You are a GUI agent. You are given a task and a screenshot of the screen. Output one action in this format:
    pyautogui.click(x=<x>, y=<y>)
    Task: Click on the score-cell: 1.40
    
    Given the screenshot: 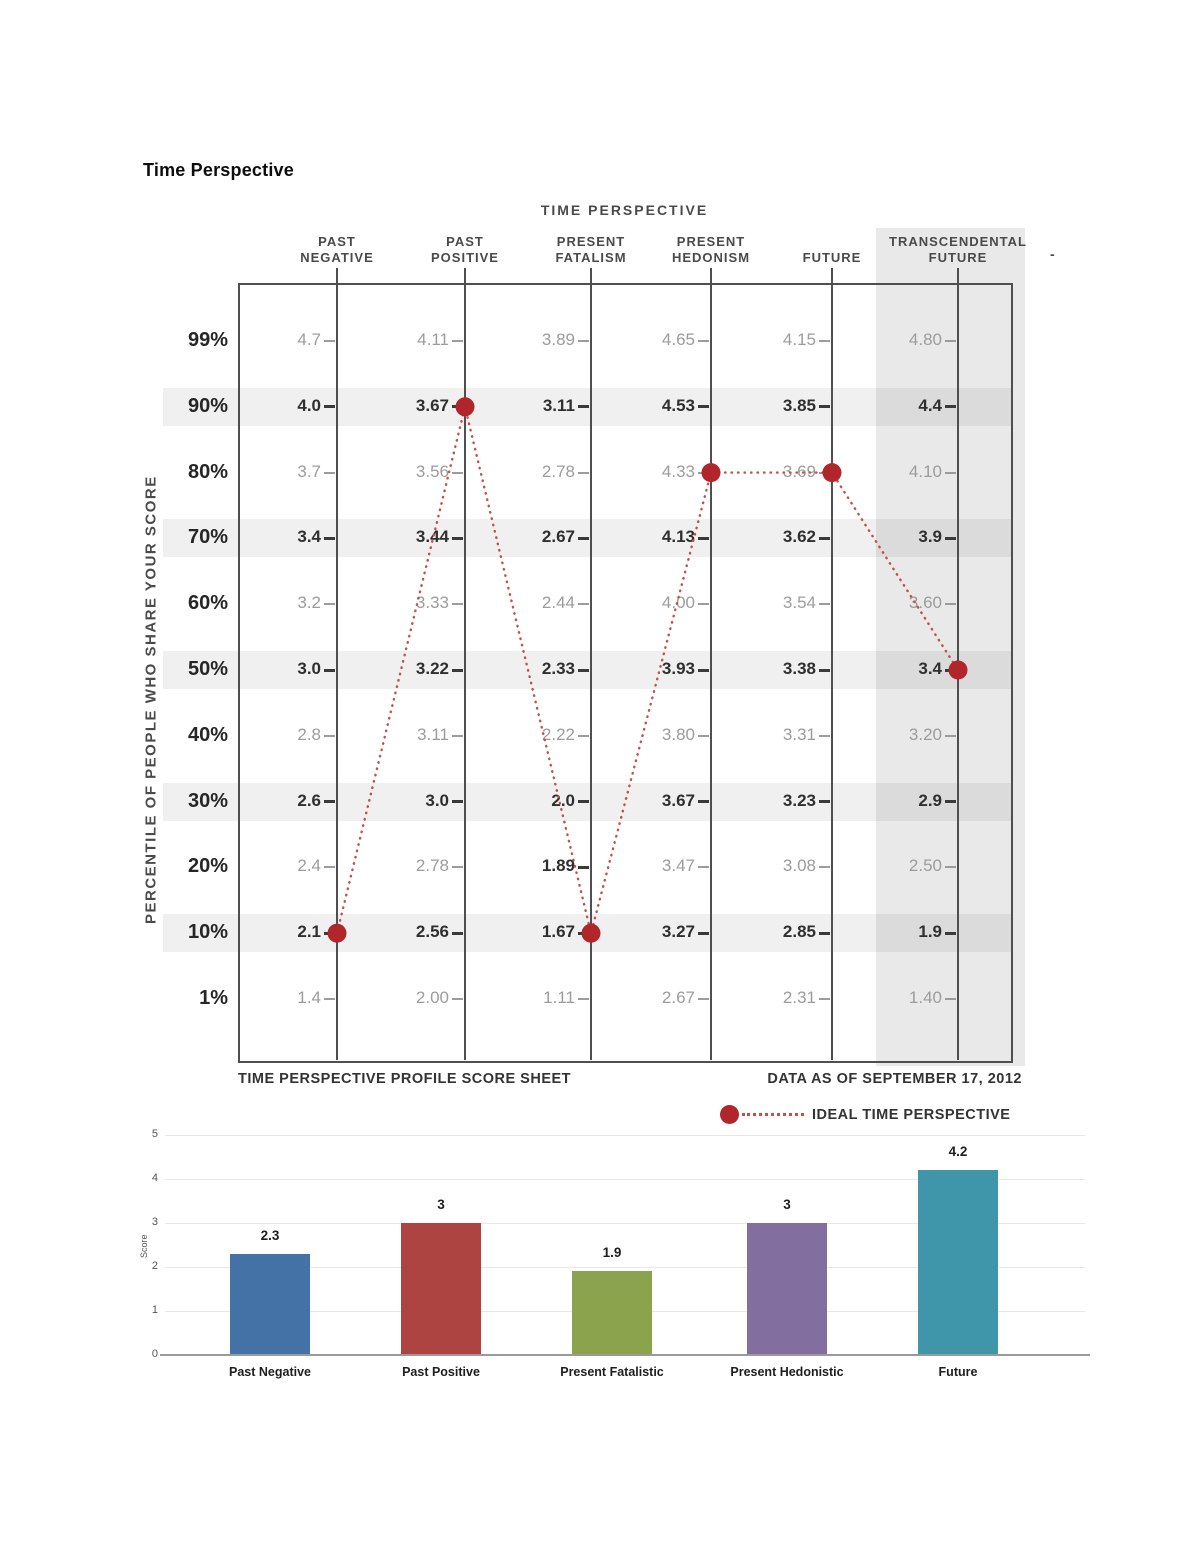 What is the action you would take?
    pyautogui.click(x=925, y=997)
    